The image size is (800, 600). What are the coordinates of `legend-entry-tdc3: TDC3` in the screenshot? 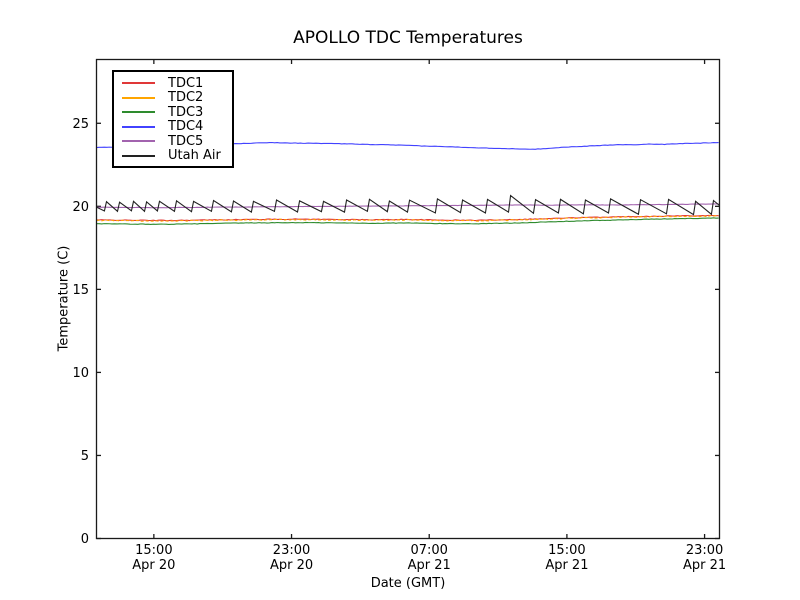 It's located at (173, 112).